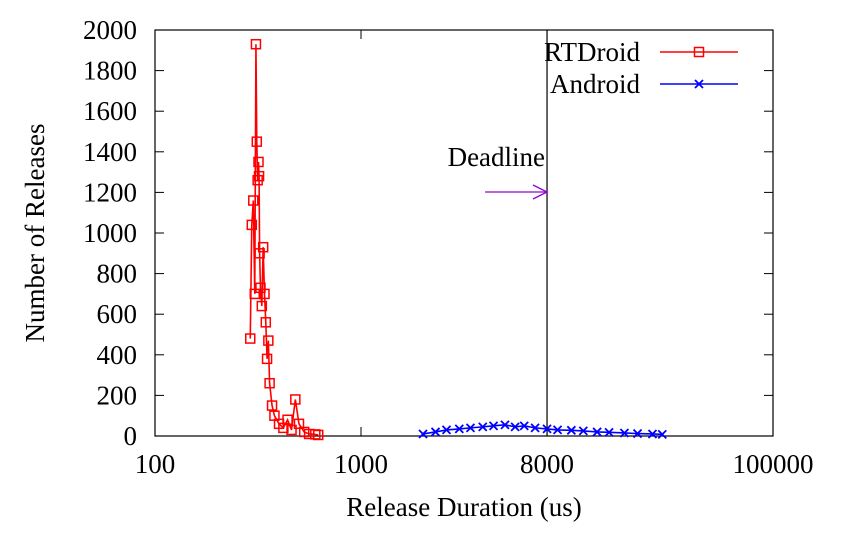 The height and width of the screenshot is (544, 841). Describe the element at coordinates (773, 464) in the screenshot. I see `x-tick-label: 100000` at that location.